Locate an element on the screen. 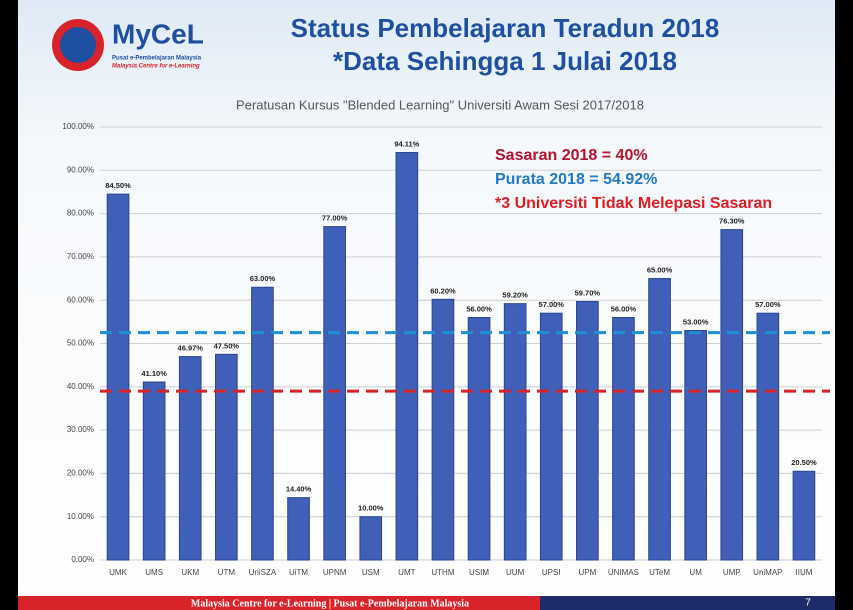 The width and height of the screenshot is (853, 610). x-tick-label: UTeM is located at coordinates (659, 572).